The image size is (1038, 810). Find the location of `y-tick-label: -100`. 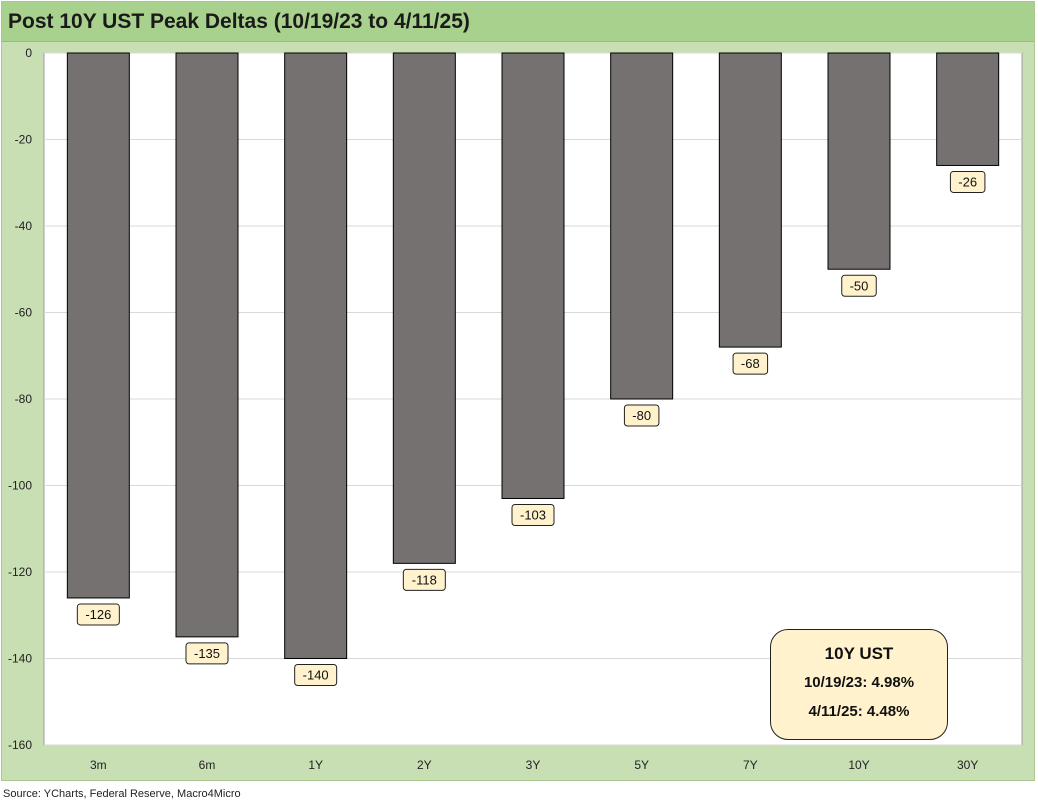

y-tick-label: -100 is located at coordinates (20, 486).